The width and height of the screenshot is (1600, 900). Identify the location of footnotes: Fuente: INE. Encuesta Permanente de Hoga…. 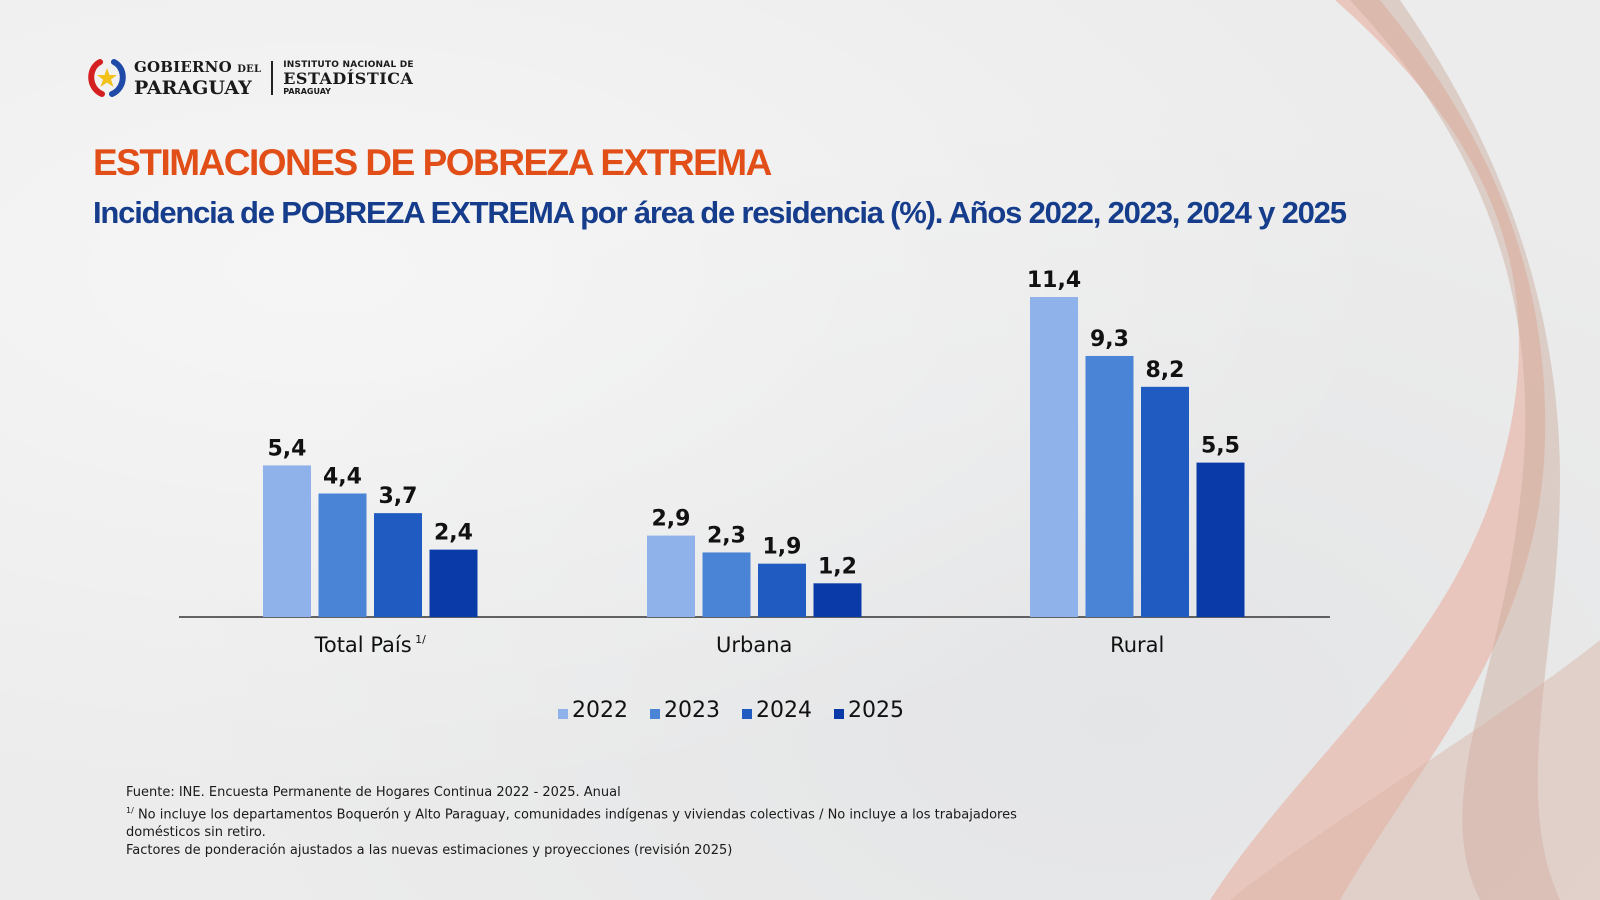
(601, 822).